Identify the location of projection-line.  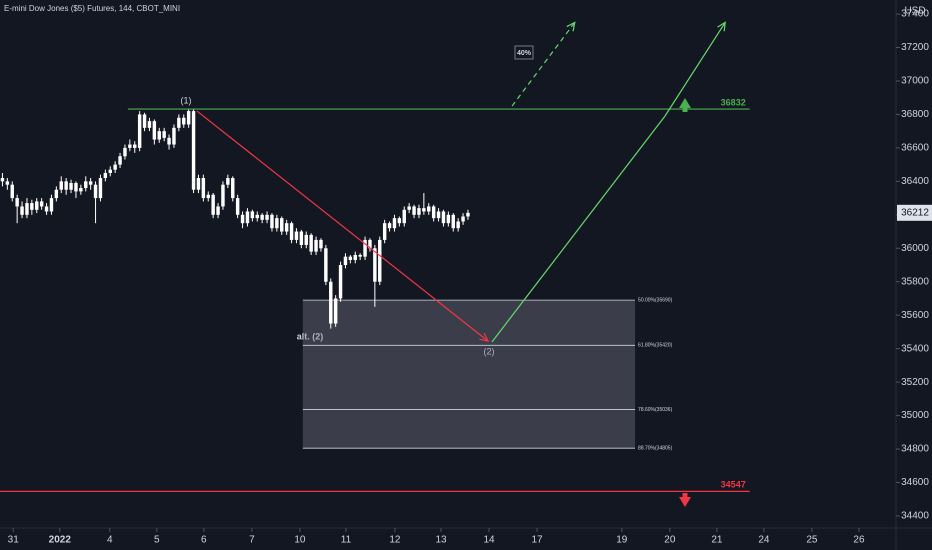
(342, 226).